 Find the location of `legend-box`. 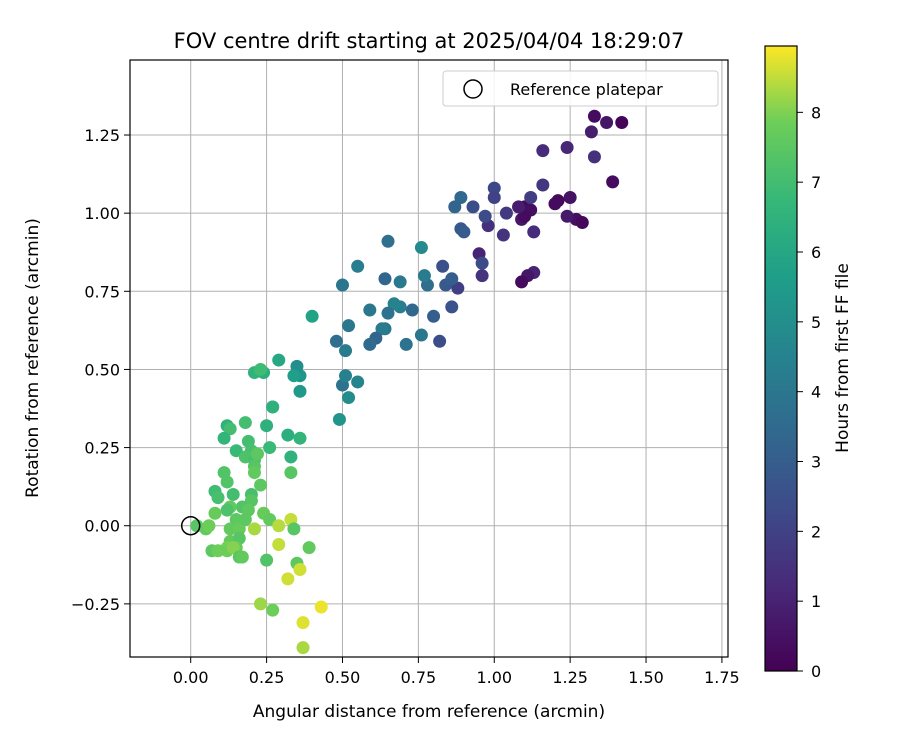

legend-box is located at coordinates (580, 88).